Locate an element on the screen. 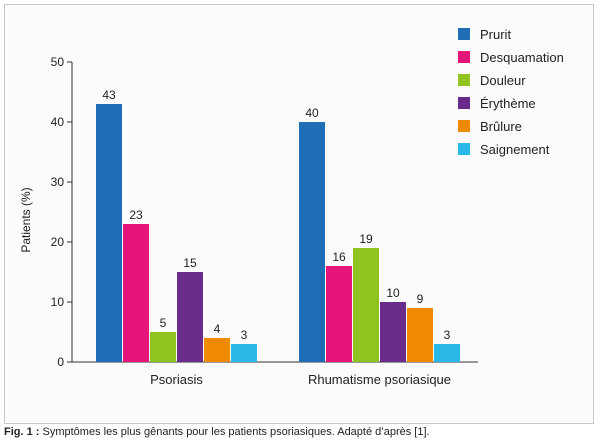 The width and height of the screenshot is (600, 444). legend-label: Érythème is located at coordinates (508, 103).